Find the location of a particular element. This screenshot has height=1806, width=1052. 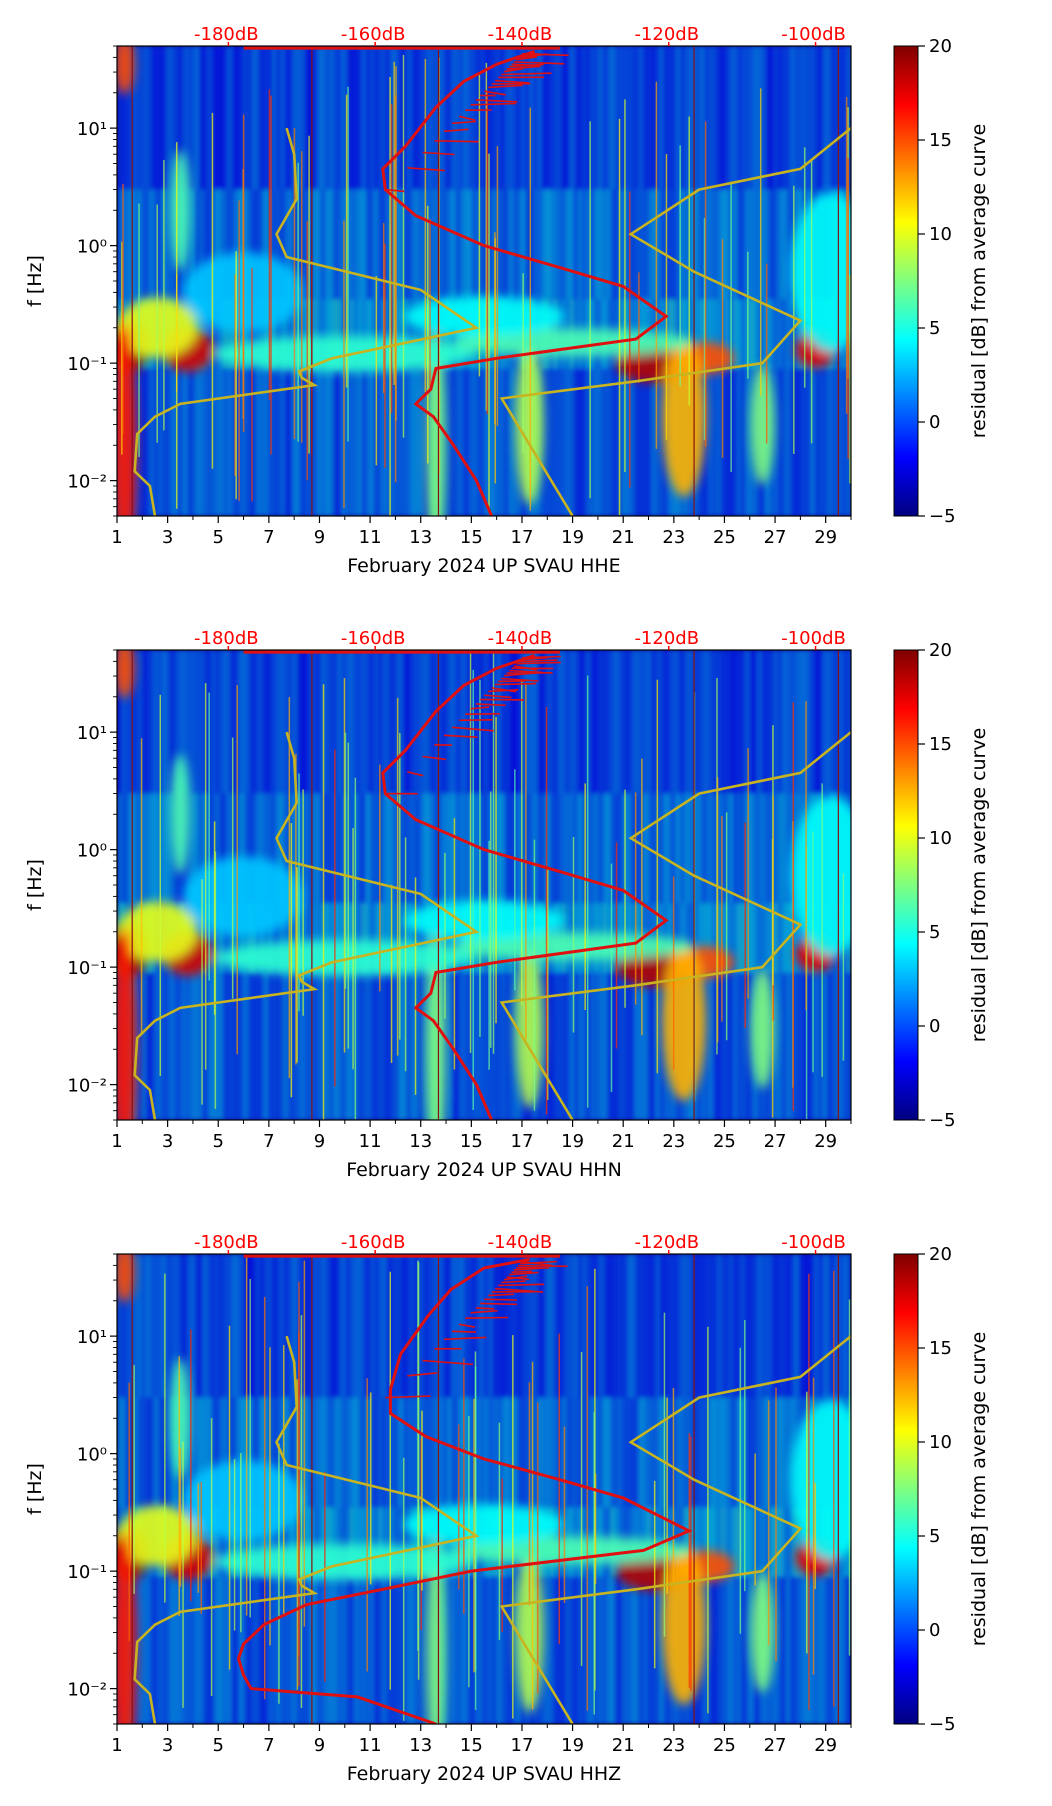

y-tick-label: 10⁻² is located at coordinates (87, 1086).